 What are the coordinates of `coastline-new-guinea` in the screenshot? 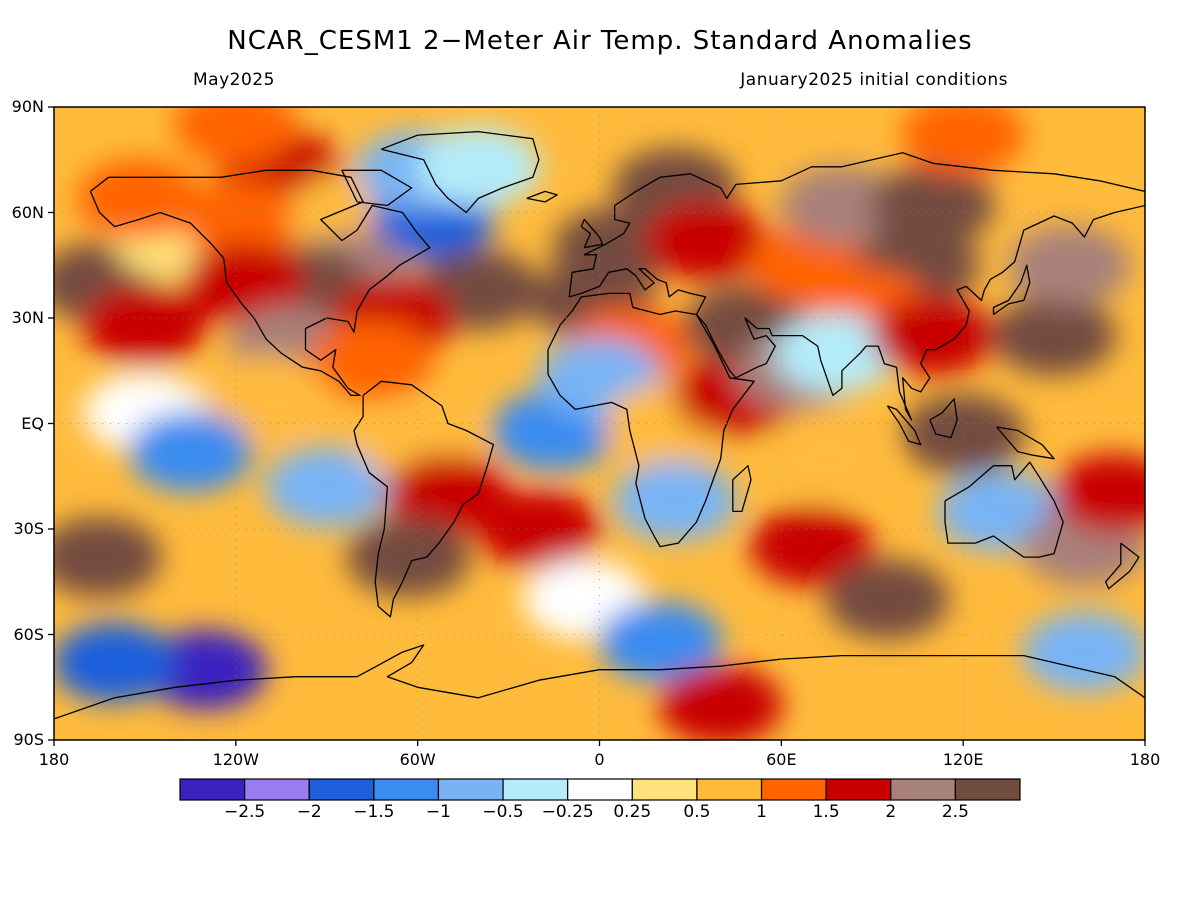 It's located at (1025, 443).